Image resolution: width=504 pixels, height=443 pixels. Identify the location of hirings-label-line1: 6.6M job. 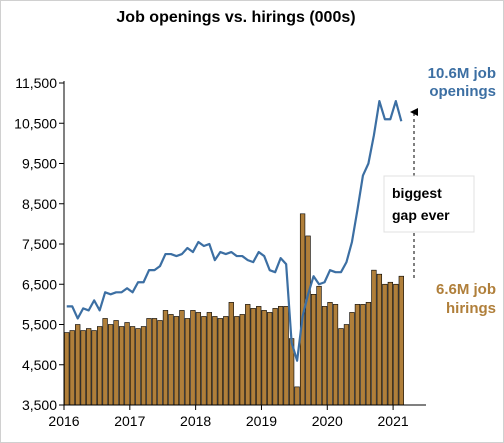
(466, 289).